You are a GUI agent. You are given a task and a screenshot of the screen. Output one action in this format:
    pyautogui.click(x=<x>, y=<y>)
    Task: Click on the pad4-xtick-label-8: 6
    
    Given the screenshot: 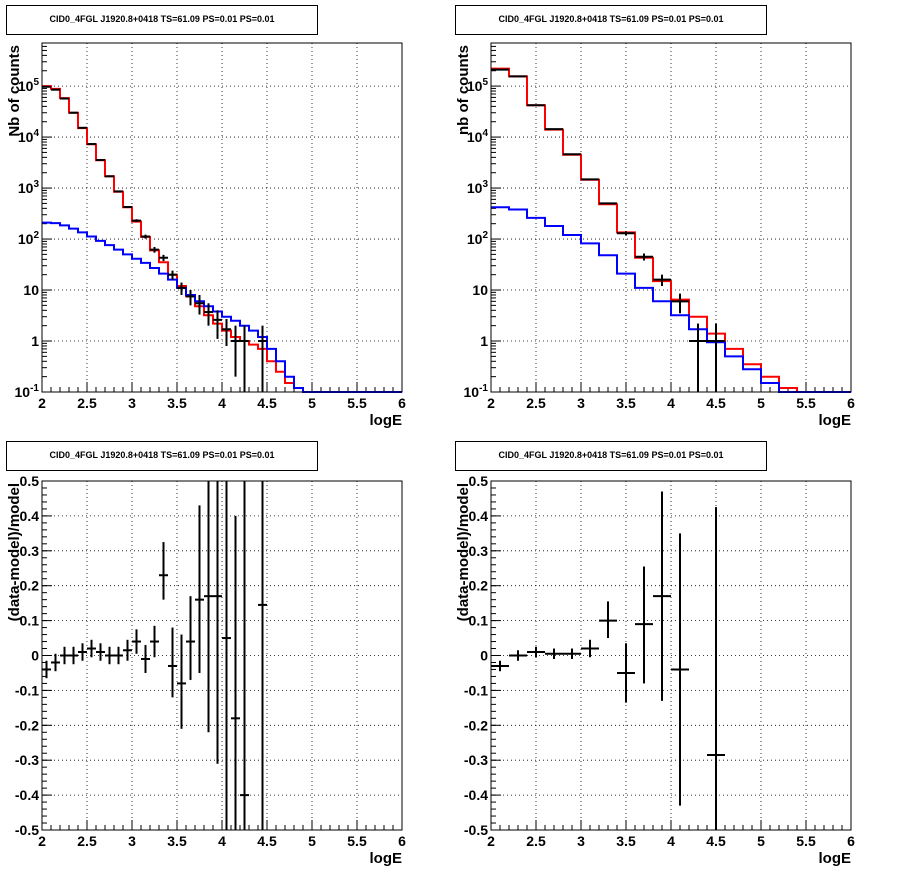 What is the action you would take?
    pyautogui.click(x=851, y=841)
    